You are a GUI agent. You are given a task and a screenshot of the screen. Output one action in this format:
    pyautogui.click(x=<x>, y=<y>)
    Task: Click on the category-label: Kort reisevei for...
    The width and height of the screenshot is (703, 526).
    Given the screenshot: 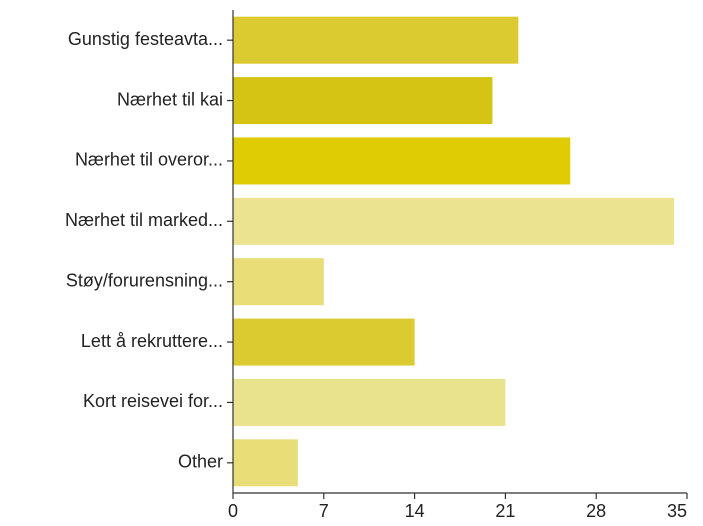 What is the action you would take?
    pyautogui.click(x=153, y=401)
    